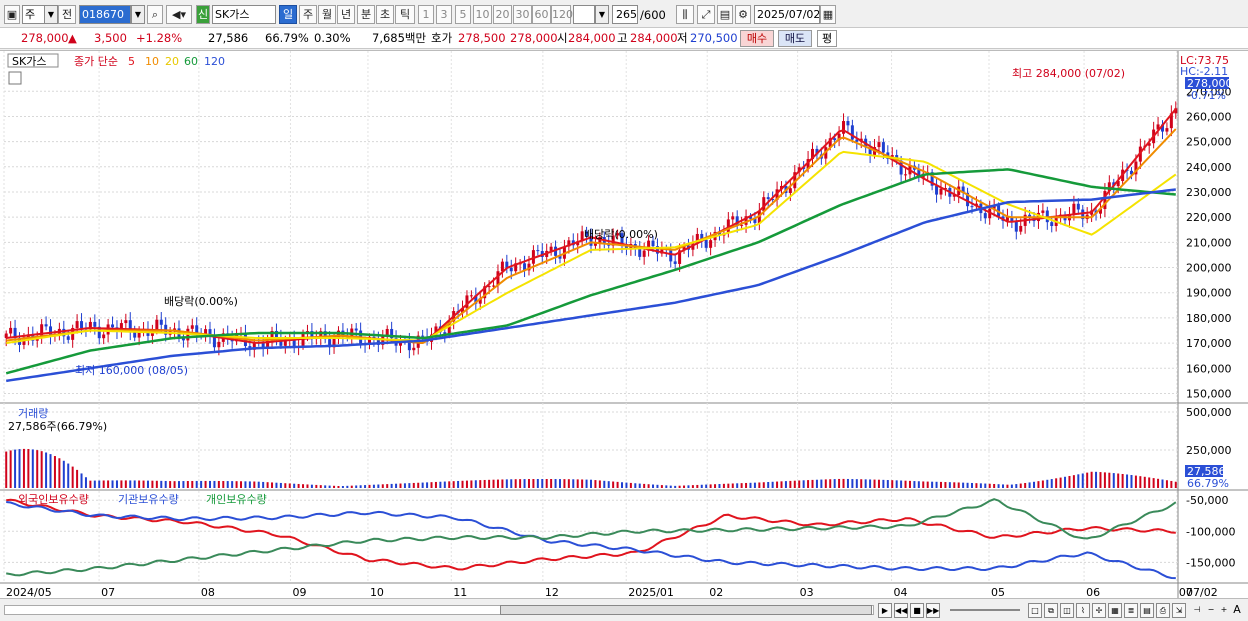 This screenshot has width=1248, height=621. What do you see at coordinates (155, 14) in the screenshot?
I see `search-icon: ⌕` at bounding box center [155, 14].